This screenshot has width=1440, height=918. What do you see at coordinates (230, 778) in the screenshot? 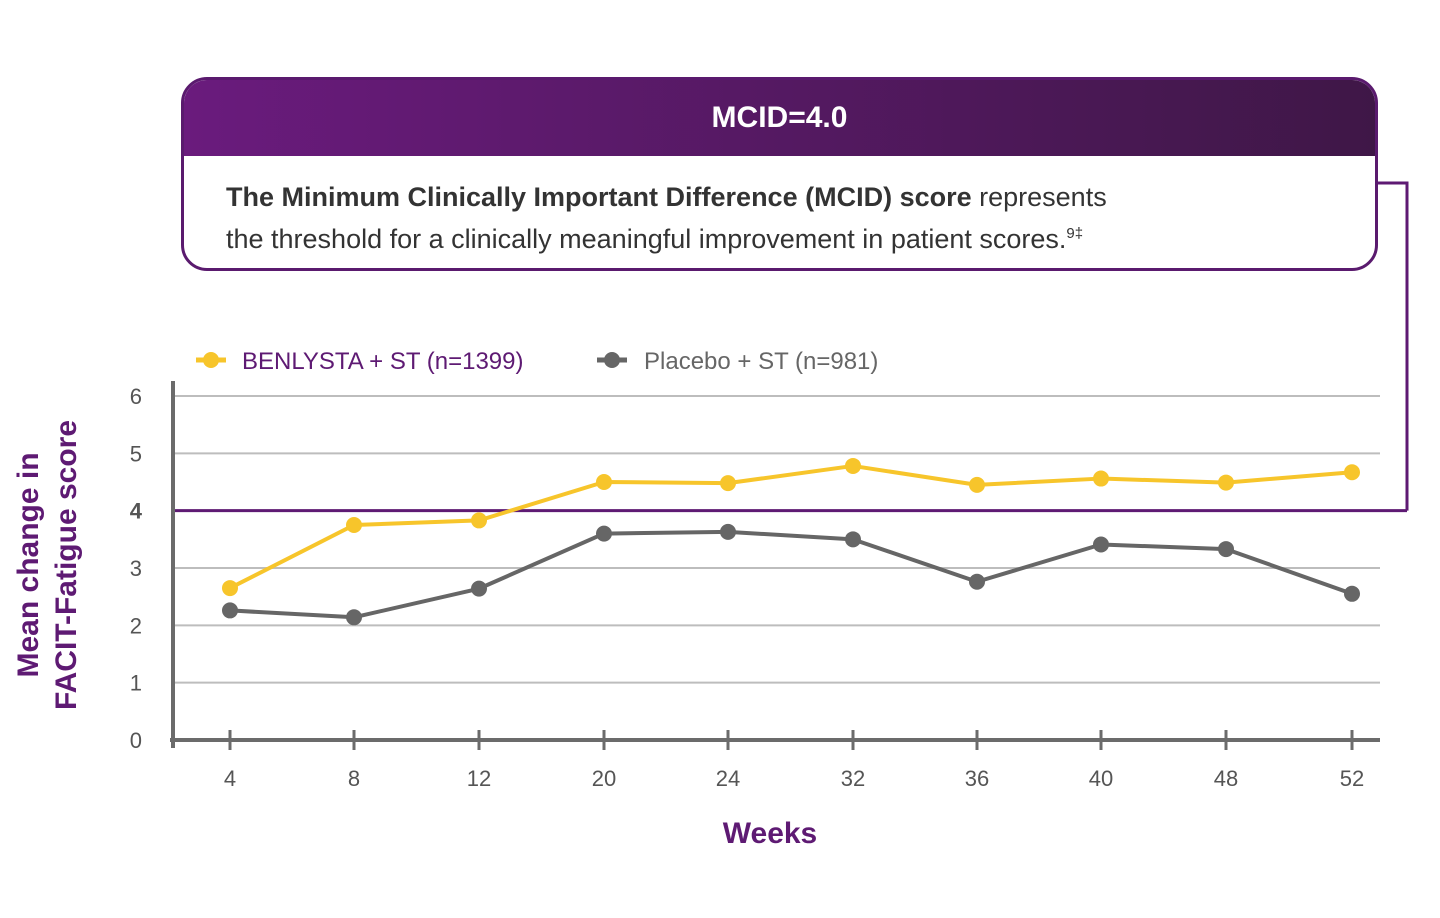
I see `x-tick-label-4: 4` at bounding box center [230, 778].